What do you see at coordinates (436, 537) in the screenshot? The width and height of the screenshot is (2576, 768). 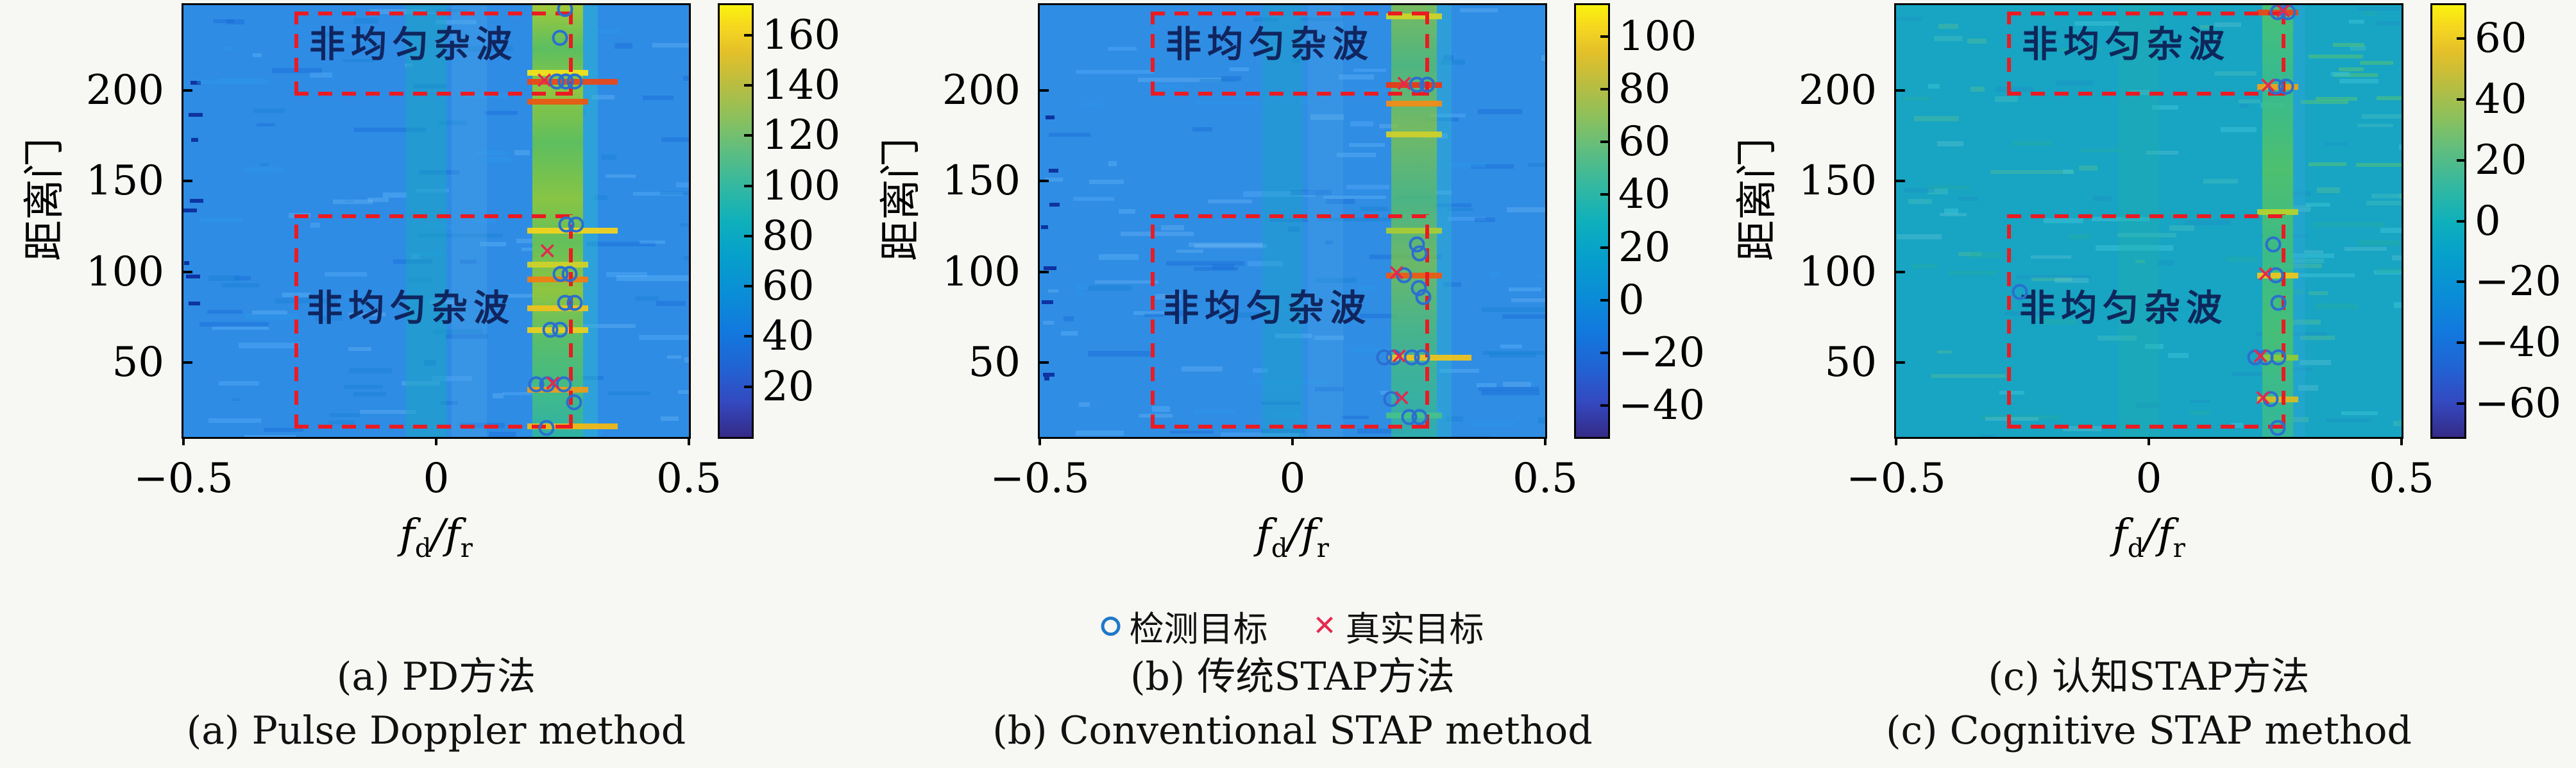 I see `x-axis-label: fd/fr` at bounding box center [436, 537].